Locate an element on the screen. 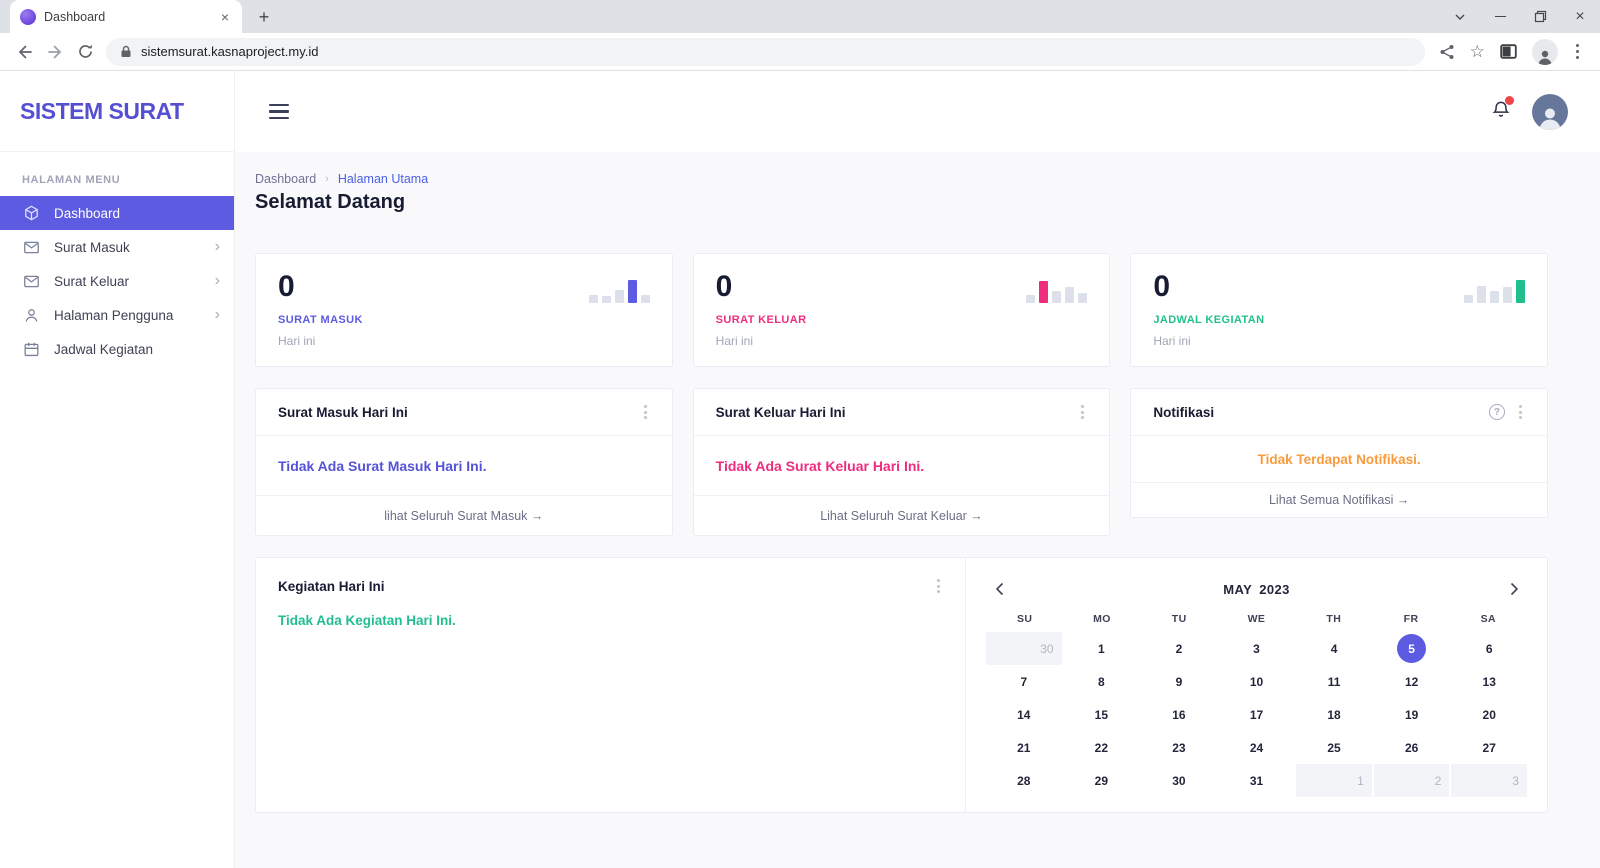 Image resolution: width=1600 pixels, height=868 pixels. card-body: Tidak Terdapat Notifikasi. is located at coordinates (1339, 459).